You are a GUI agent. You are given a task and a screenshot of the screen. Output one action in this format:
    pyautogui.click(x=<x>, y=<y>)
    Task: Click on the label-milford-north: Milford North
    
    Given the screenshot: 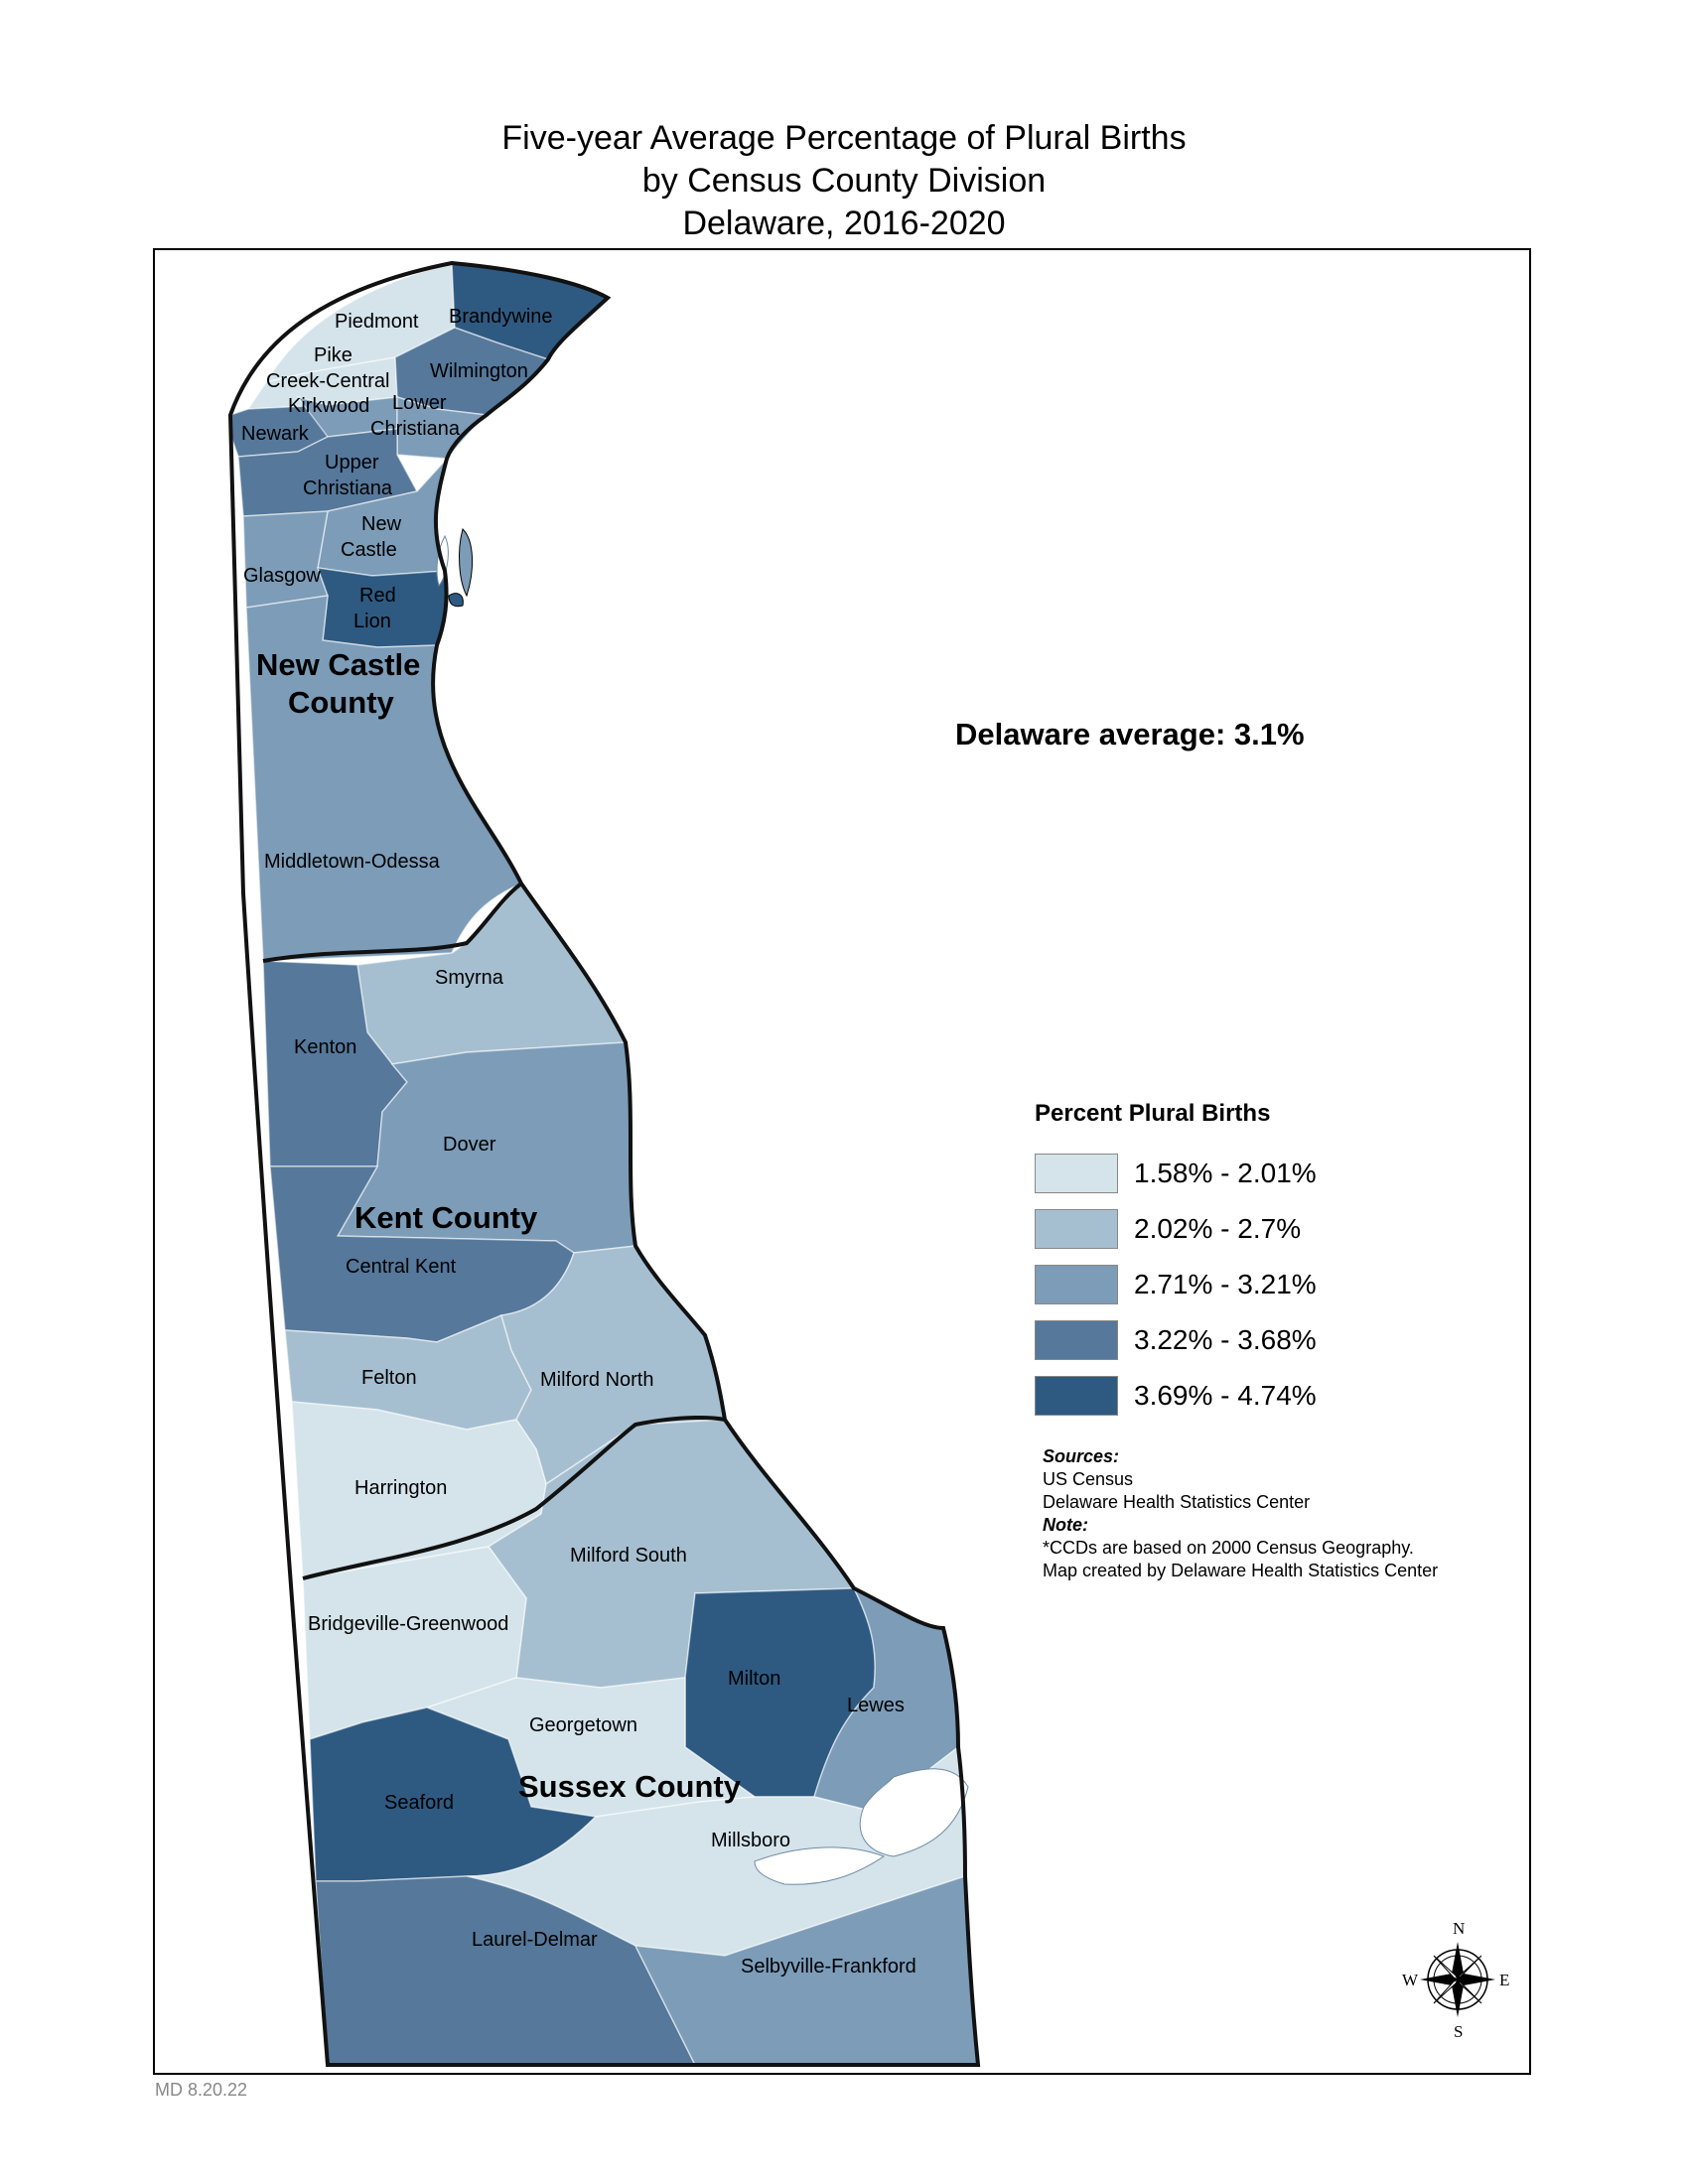 What is the action you would take?
    pyautogui.click(x=596, y=1380)
    